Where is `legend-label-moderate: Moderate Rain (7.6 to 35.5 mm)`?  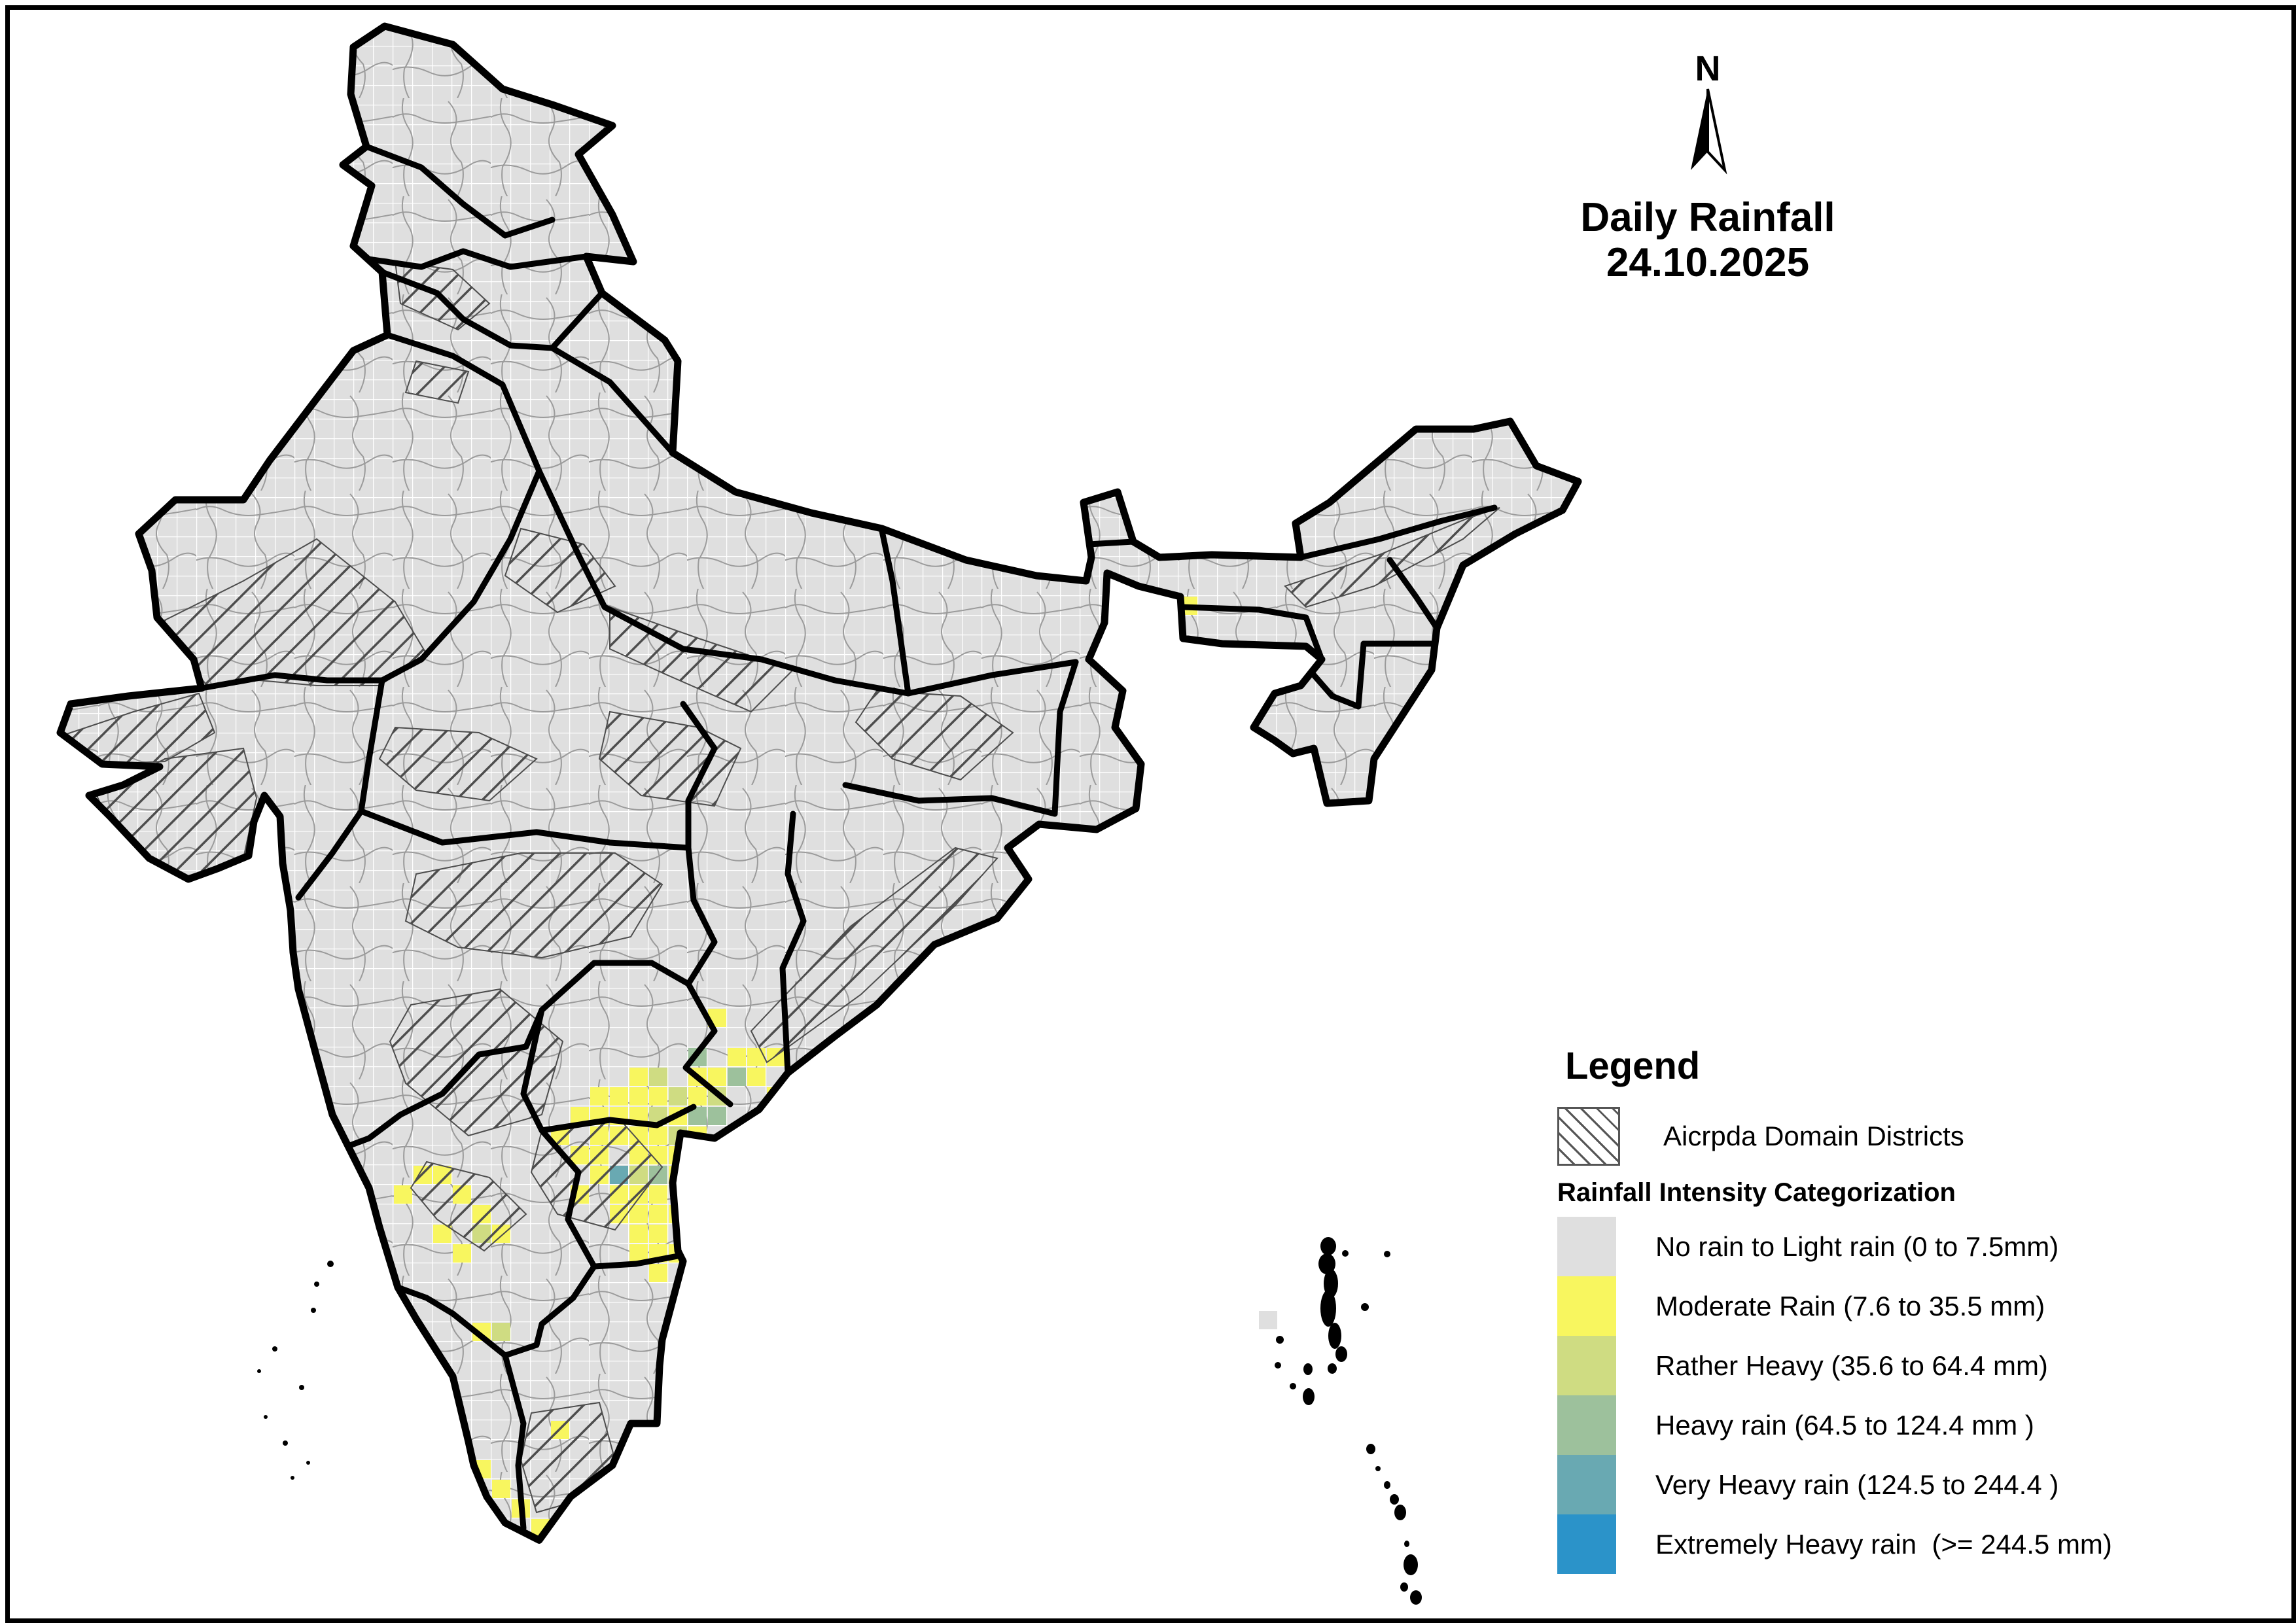 legend-label-moderate: Moderate Rain (7.6 to 35.5 mm) is located at coordinates (1850, 1305).